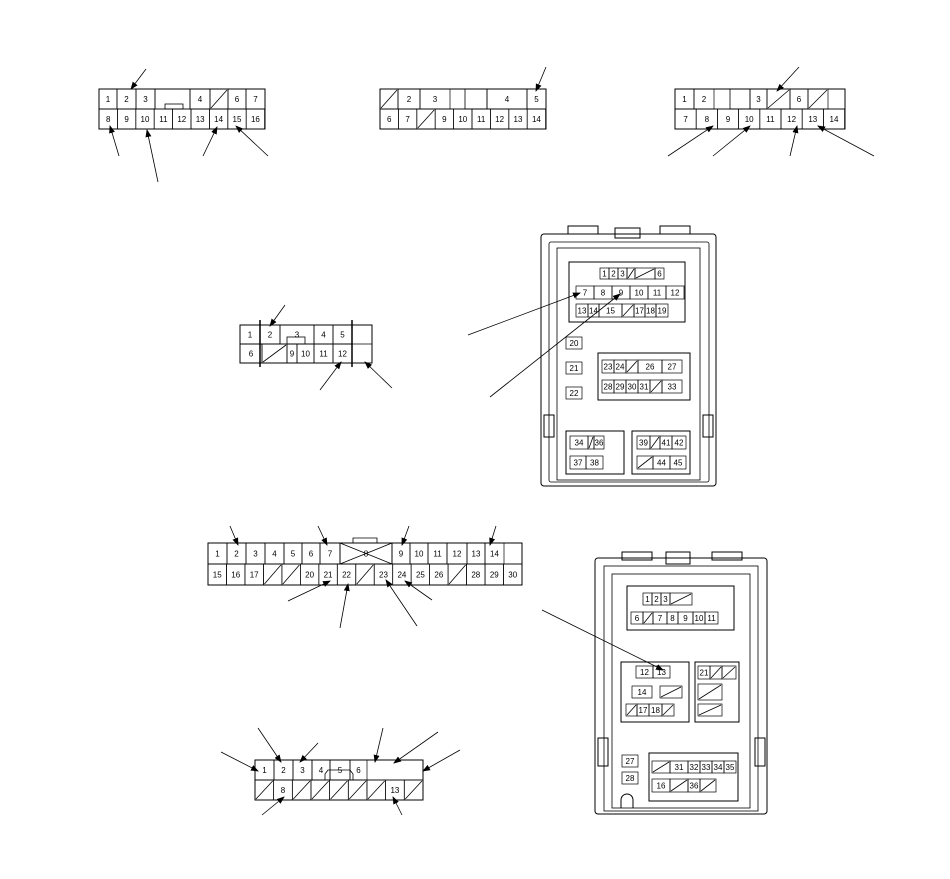 Image resolution: width=950 pixels, height=879 pixels. Describe the element at coordinates (704, 673) in the screenshot. I see `pin-label: 21` at that location.